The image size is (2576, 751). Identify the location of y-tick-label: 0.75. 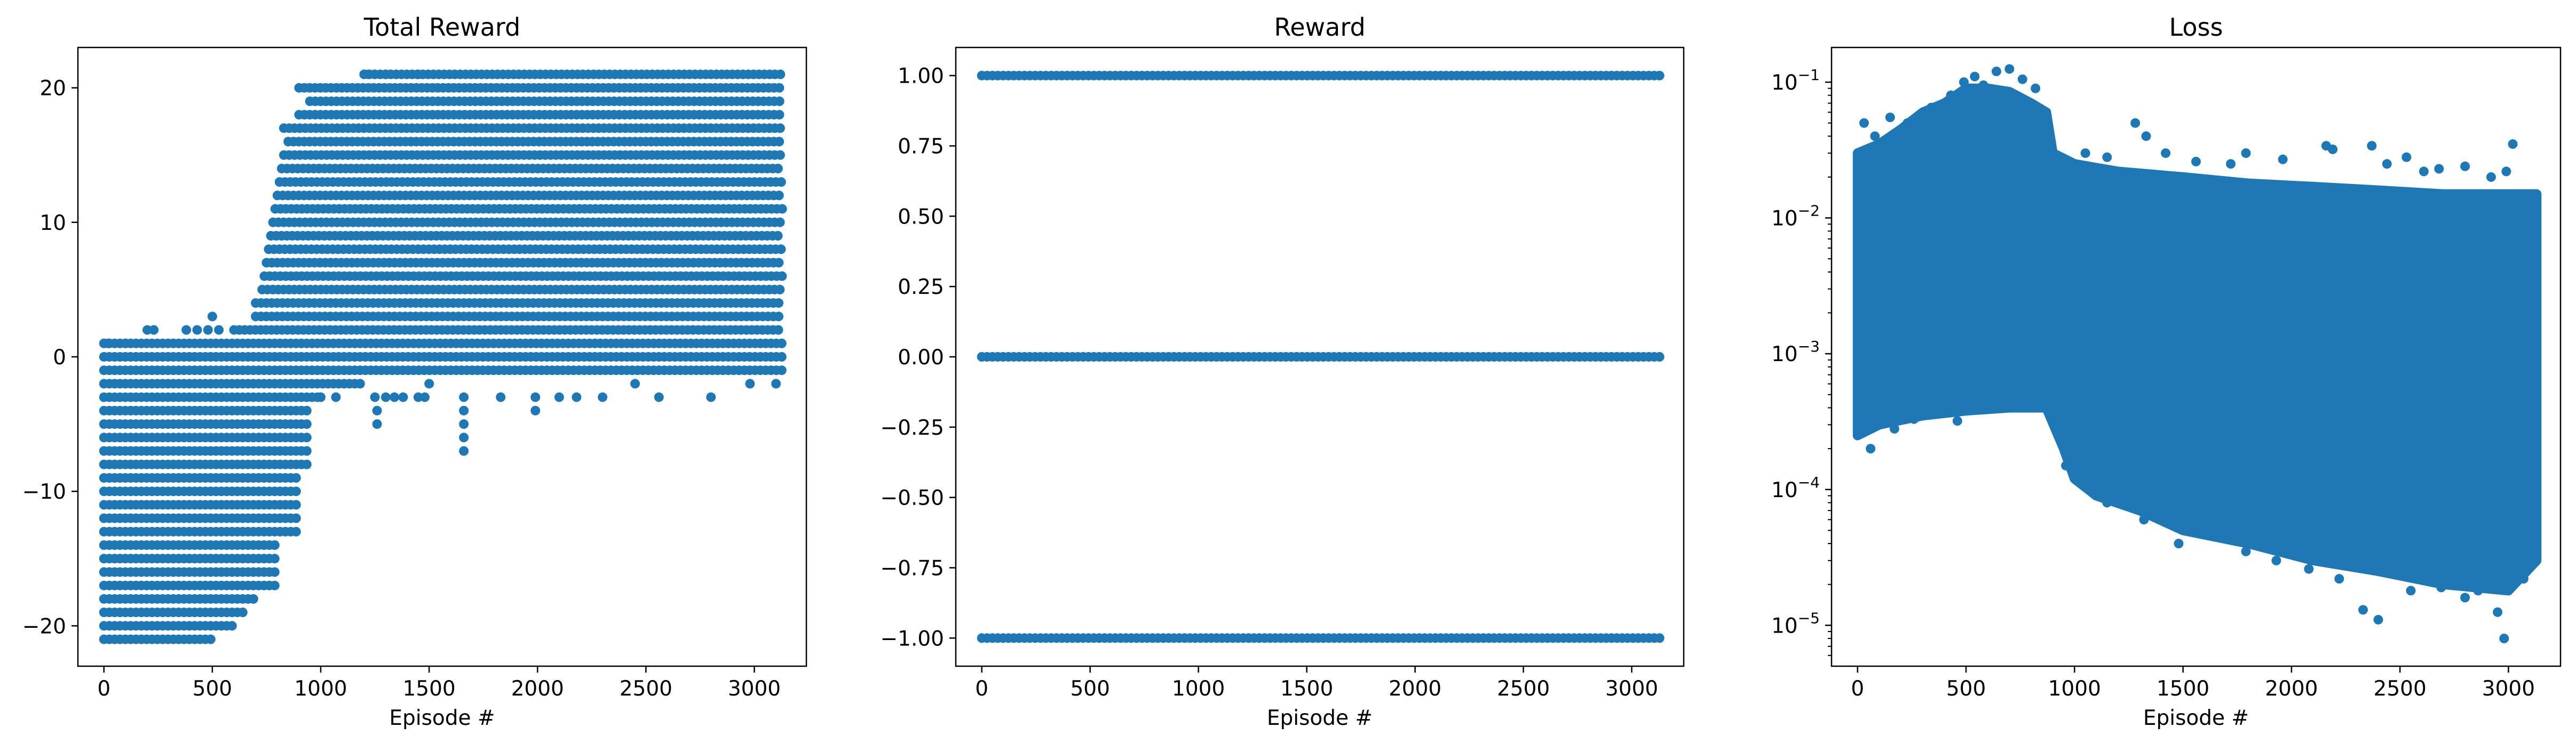
(921, 147).